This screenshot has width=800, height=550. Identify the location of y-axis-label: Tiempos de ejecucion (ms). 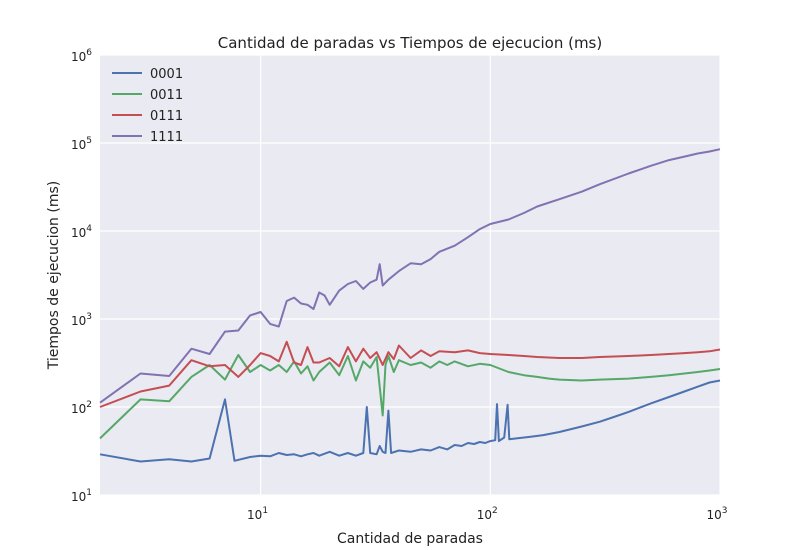
(54, 275).